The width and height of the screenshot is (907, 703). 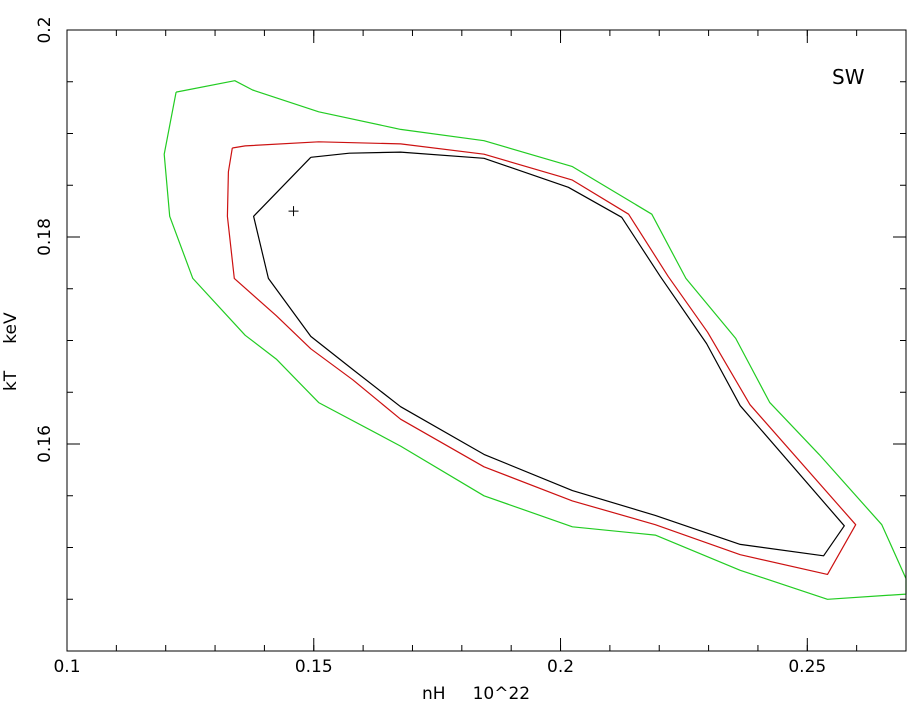 What do you see at coordinates (476, 693) in the screenshot?
I see `x-axis-label: nH 10^22` at bounding box center [476, 693].